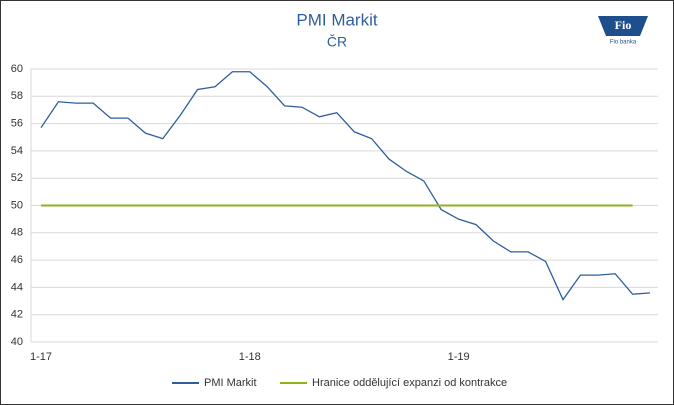 The image size is (674, 405). Describe the element at coordinates (17, 69) in the screenshot. I see `y-tick-label: 60` at that location.